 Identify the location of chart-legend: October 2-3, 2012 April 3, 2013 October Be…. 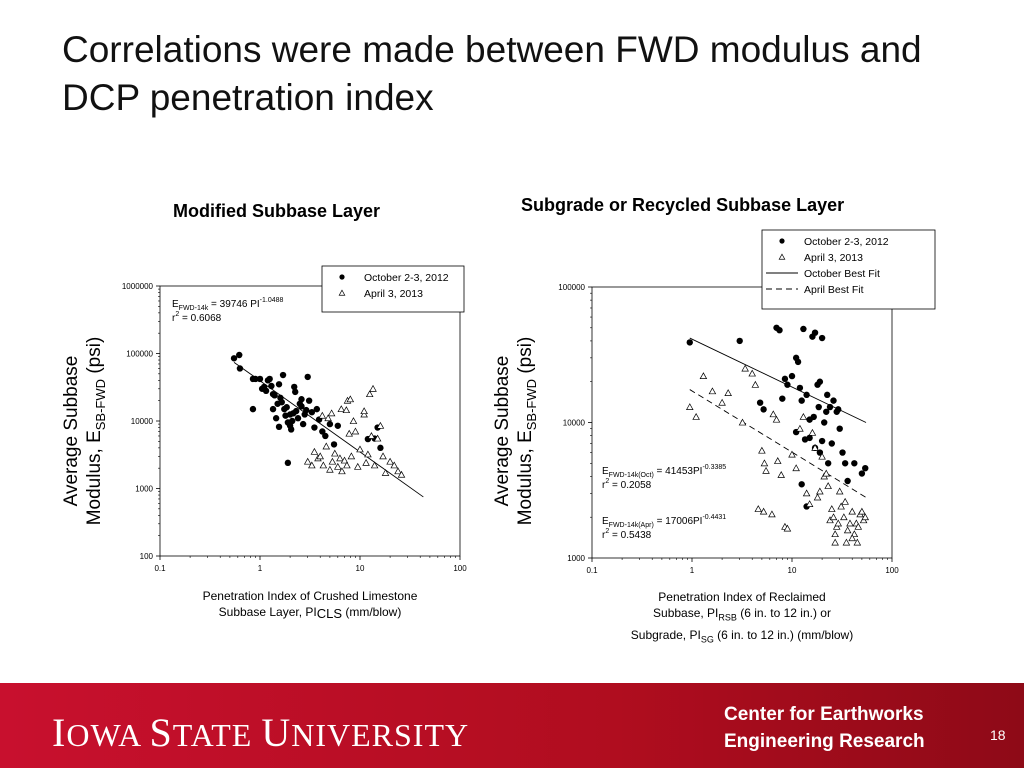
(848, 269).